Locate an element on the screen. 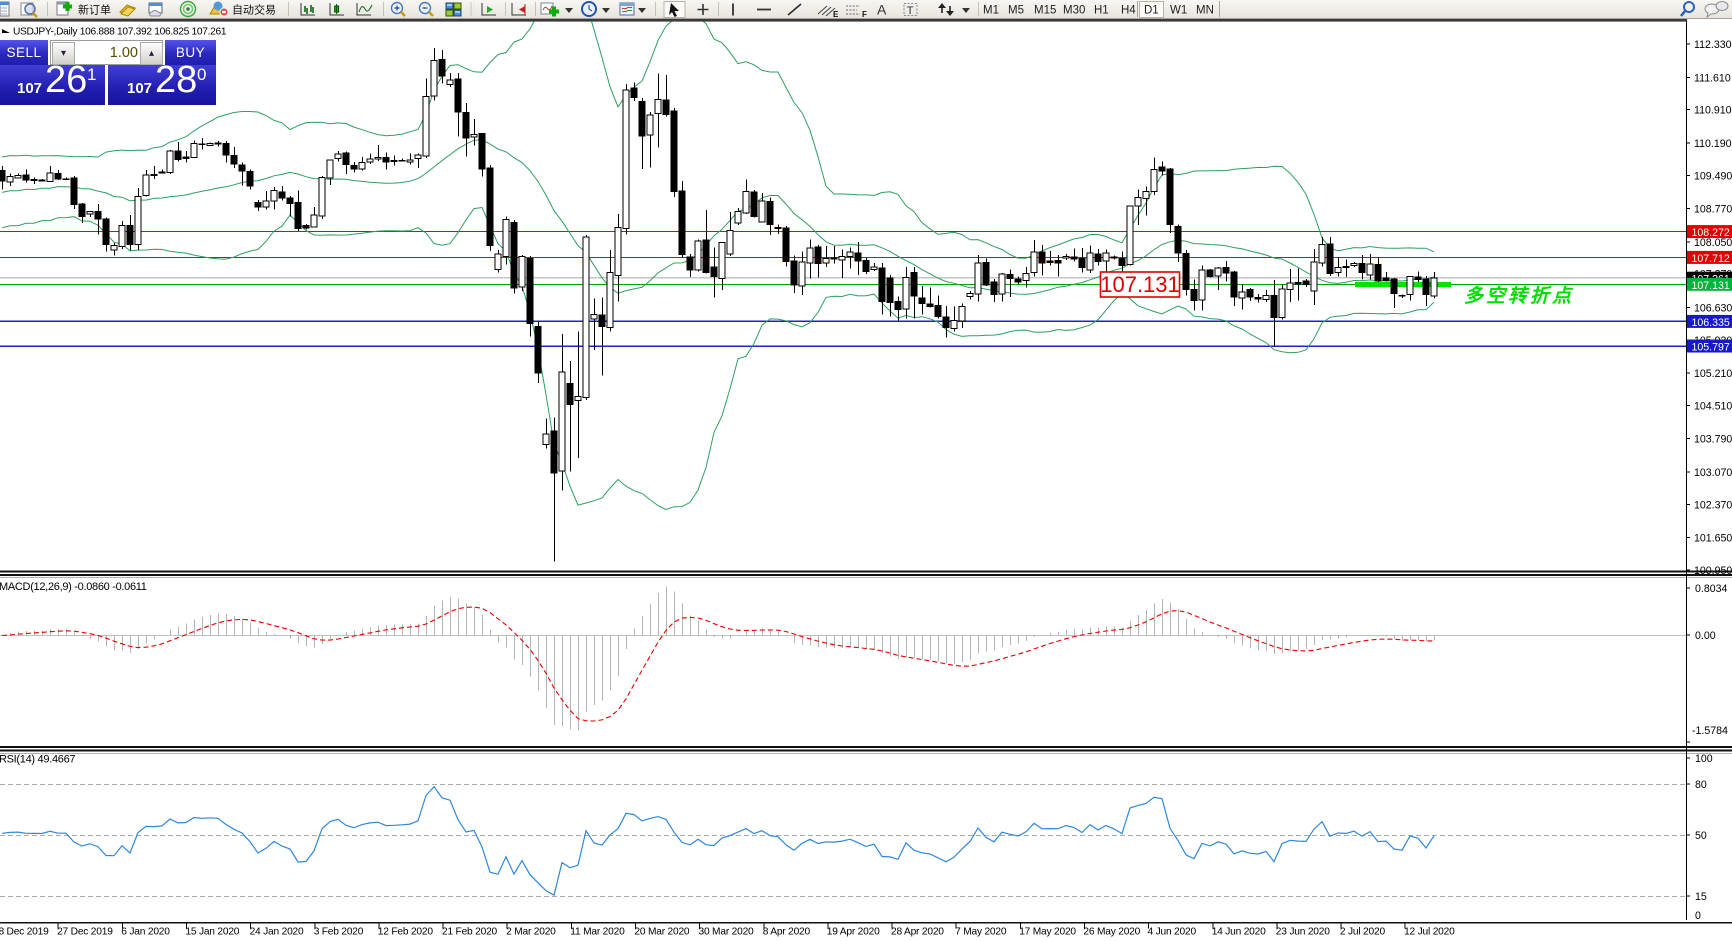 The height and width of the screenshot is (942, 1732). svg-text: 7 May 2020 is located at coordinates (981, 932).